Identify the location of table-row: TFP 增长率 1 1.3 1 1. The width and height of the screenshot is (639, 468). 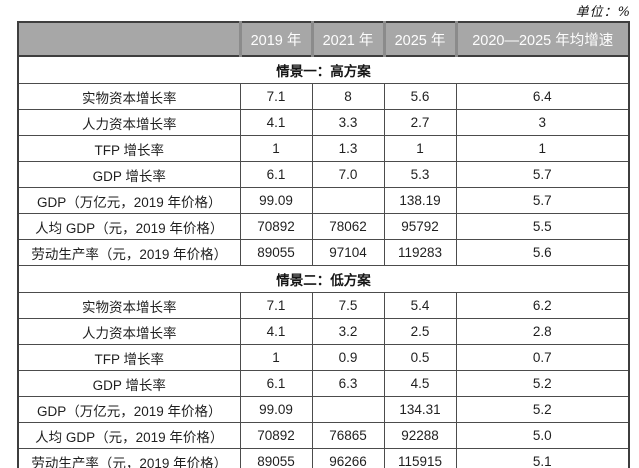
(323, 148).